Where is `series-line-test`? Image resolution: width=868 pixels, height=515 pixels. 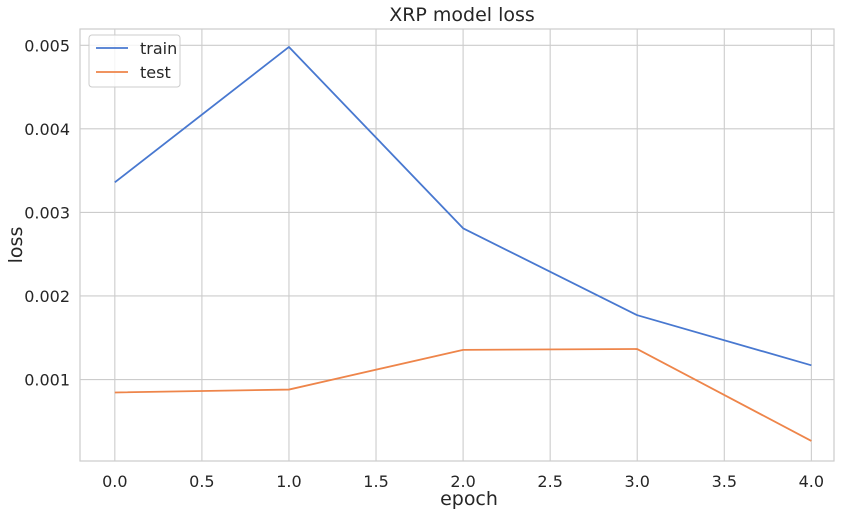 series-line-test is located at coordinates (463, 395).